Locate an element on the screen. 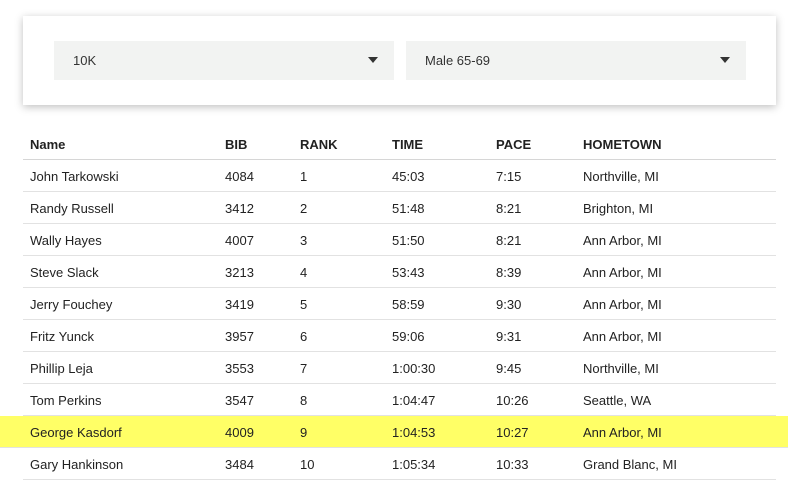 The height and width of the screenshot is (486, 788). table-row: Randy Russell 3412 2 51:48 8:21 Brighton, MI is located at coordinates (399, 208).